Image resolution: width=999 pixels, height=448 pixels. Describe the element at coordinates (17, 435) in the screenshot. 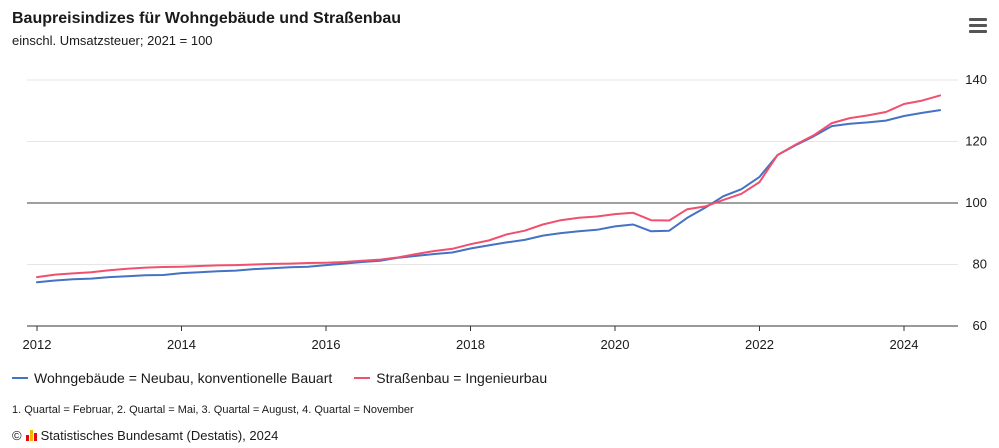

I see `copyright-symbol: ©` at that location.